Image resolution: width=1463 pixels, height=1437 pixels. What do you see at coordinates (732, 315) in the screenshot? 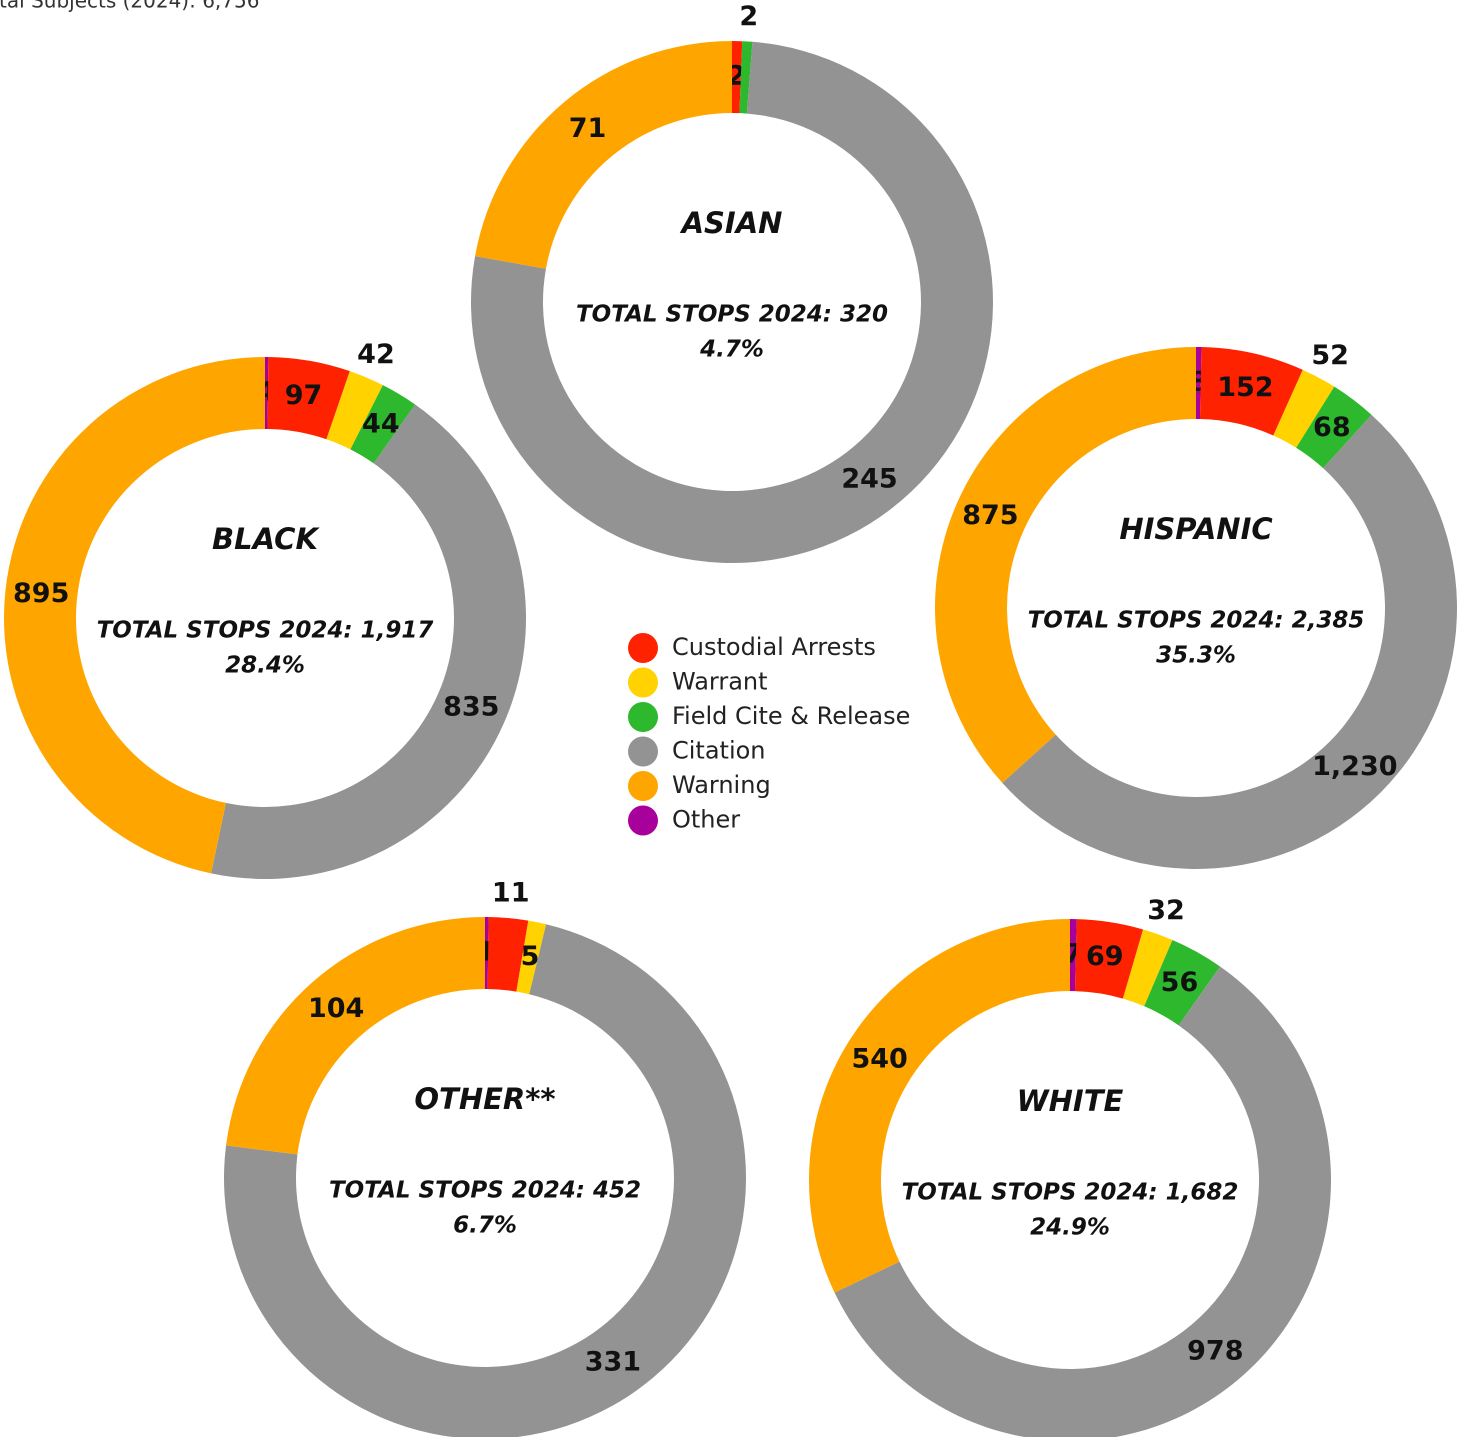
I see `total-label: TOTAL STOPS 2024: 320` at bounding box center [732, 315].